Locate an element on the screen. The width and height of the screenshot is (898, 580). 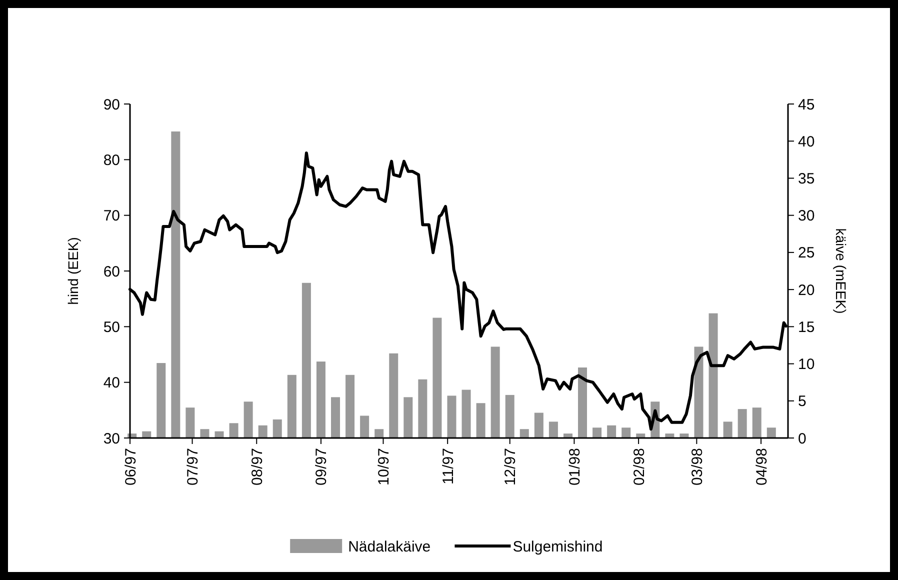
x-tick-label: 03/98 is located at coordinates (697, 467).